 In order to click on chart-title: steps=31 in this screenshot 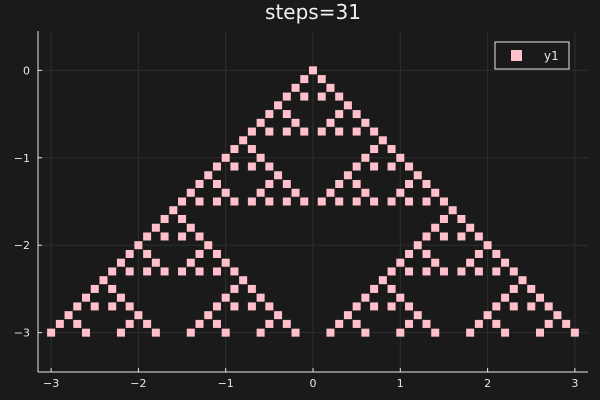, I will do `click(313, 12)`.